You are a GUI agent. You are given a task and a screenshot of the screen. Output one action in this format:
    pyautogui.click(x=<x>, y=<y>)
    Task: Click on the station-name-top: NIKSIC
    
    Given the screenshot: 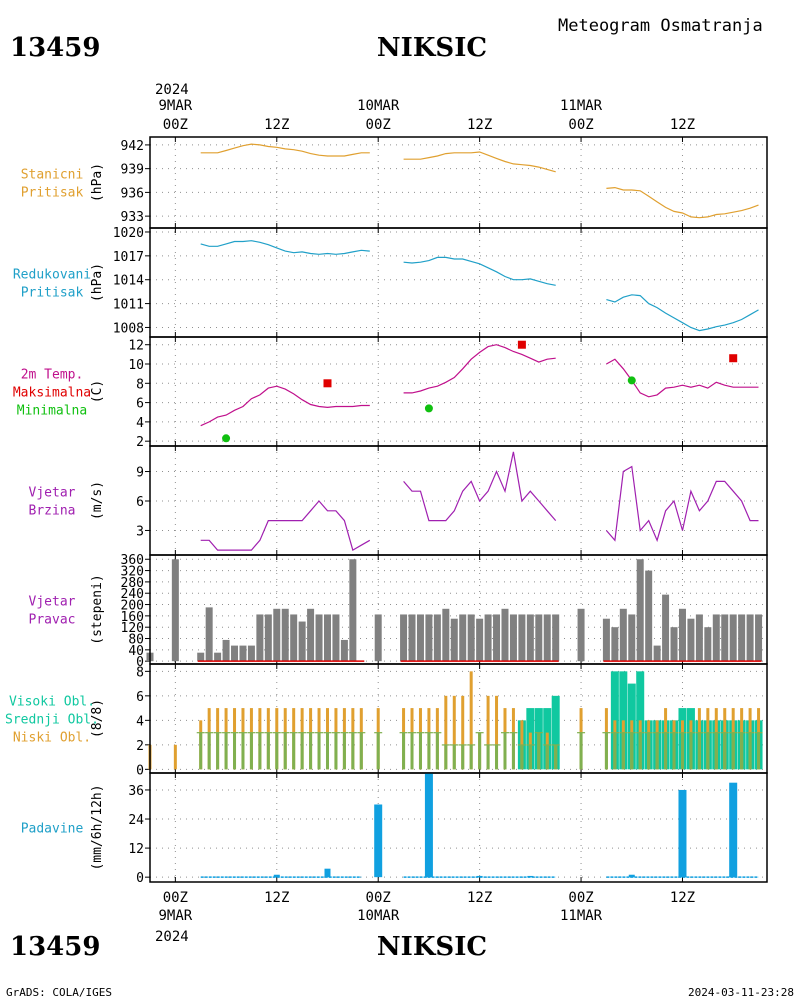 What is the action you would take?
    pyautogui.click(x=432, y=48)
    